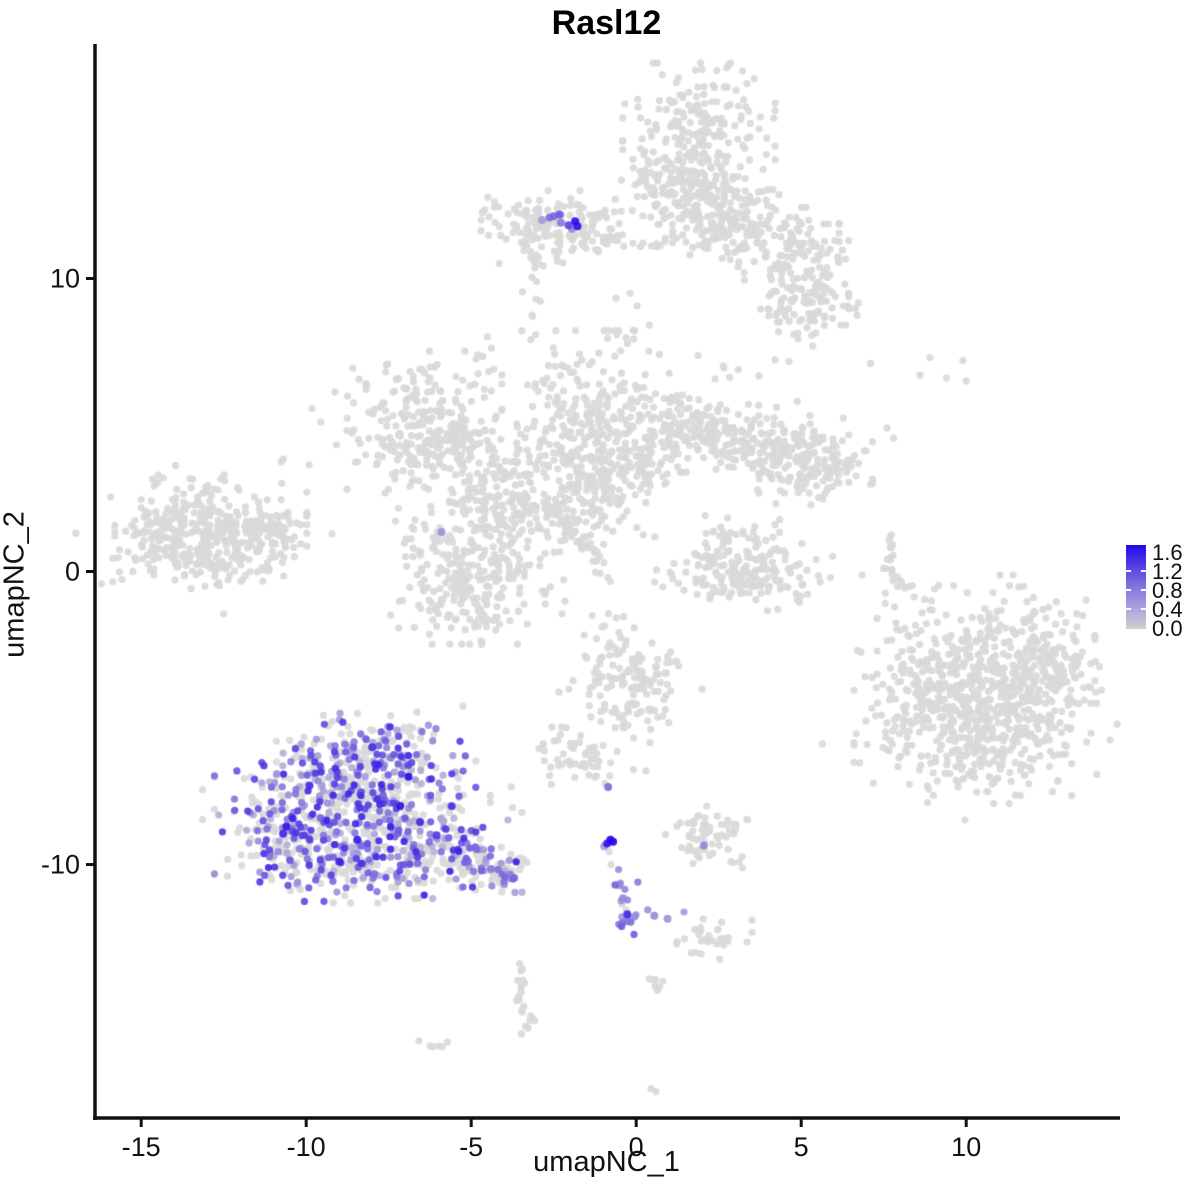  What do you see at coordinates (606, 23) in the screenshot?
I see `plot-title: Rasl12` at bounding box center [606, 23].